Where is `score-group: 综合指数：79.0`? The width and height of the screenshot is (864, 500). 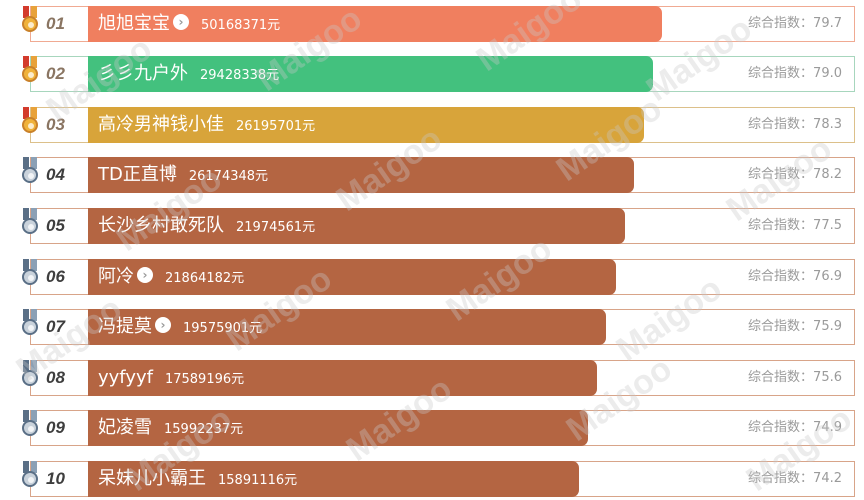 score-group: 综合指数：79.0 is located at coordinates (795, 74).